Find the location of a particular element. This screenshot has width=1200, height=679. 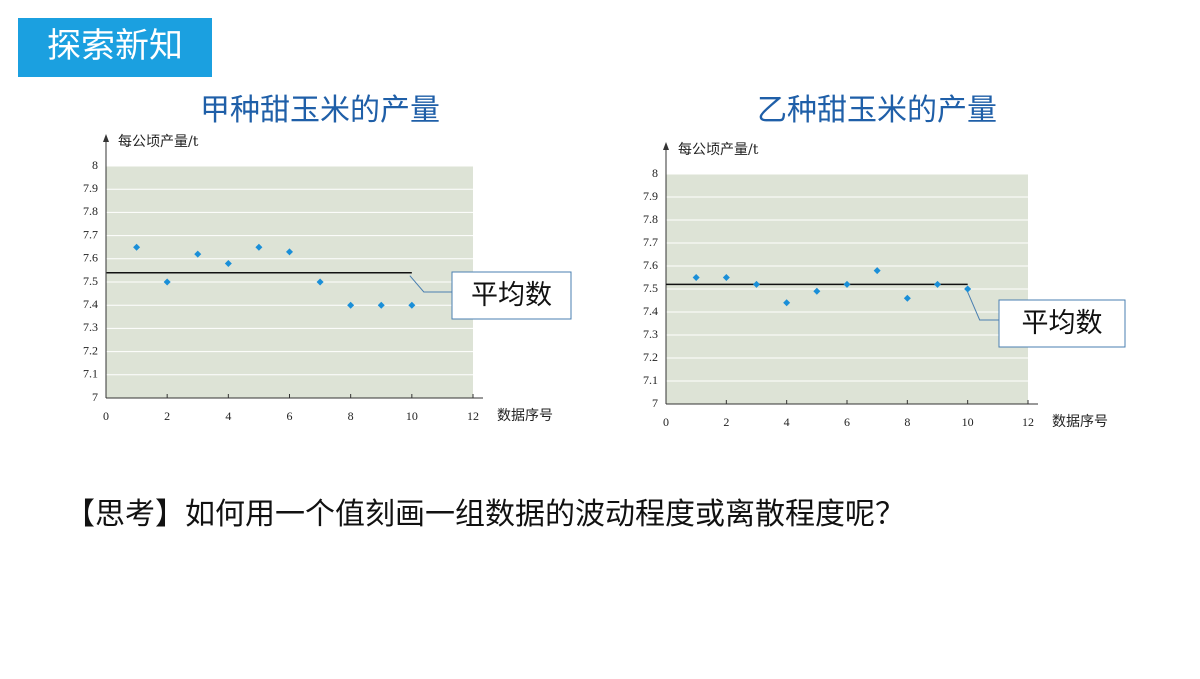

header-box is located at coordinates (115, 47).